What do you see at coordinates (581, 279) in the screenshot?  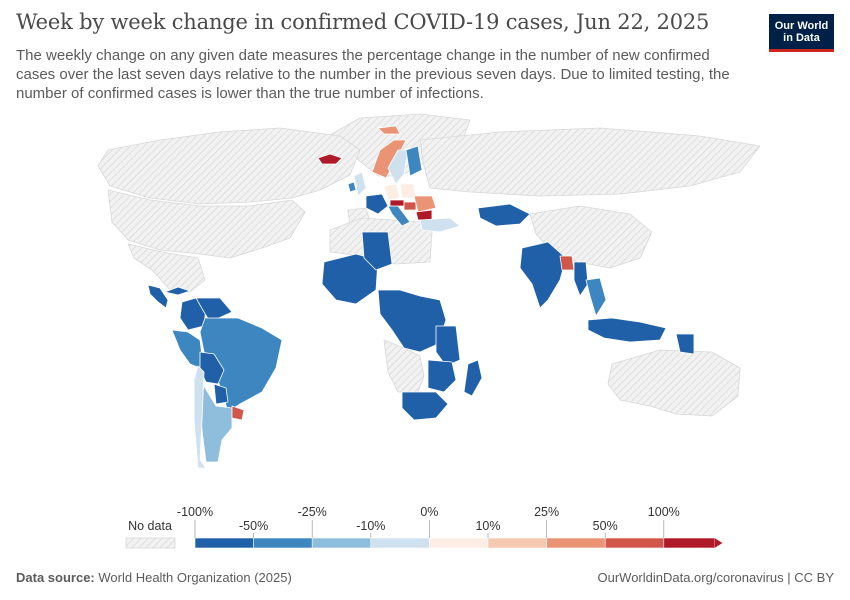 I see `region-myanmar: Myanmar` at bounding box center [581, 279].